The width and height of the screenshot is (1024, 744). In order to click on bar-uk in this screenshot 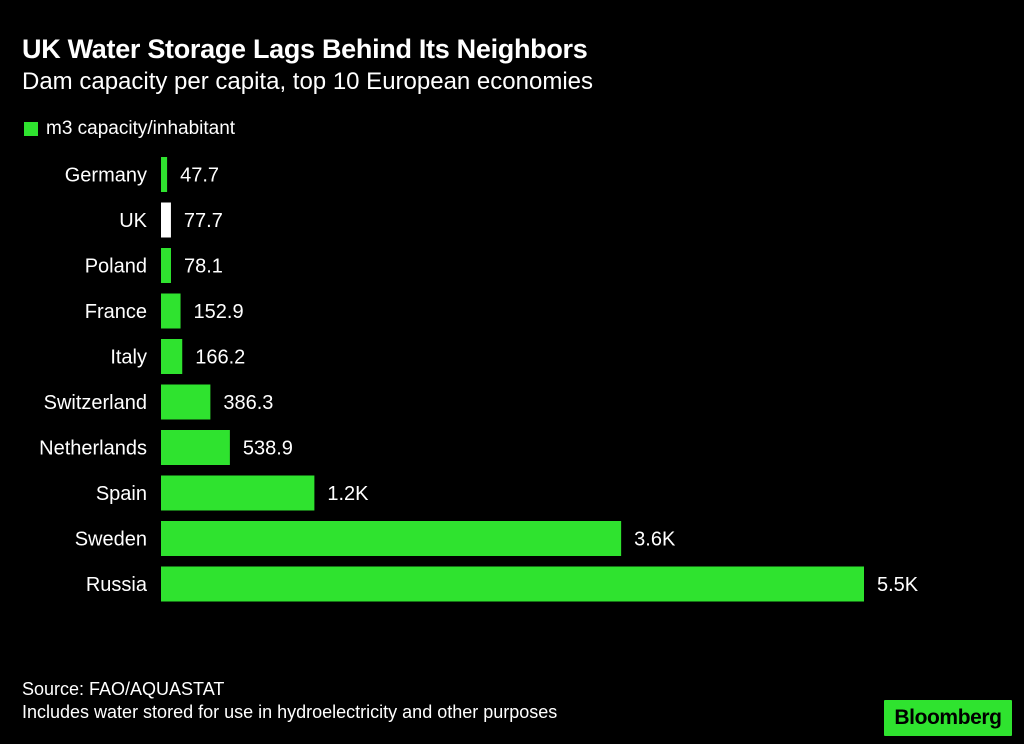, I will do `click(166, 220)`.